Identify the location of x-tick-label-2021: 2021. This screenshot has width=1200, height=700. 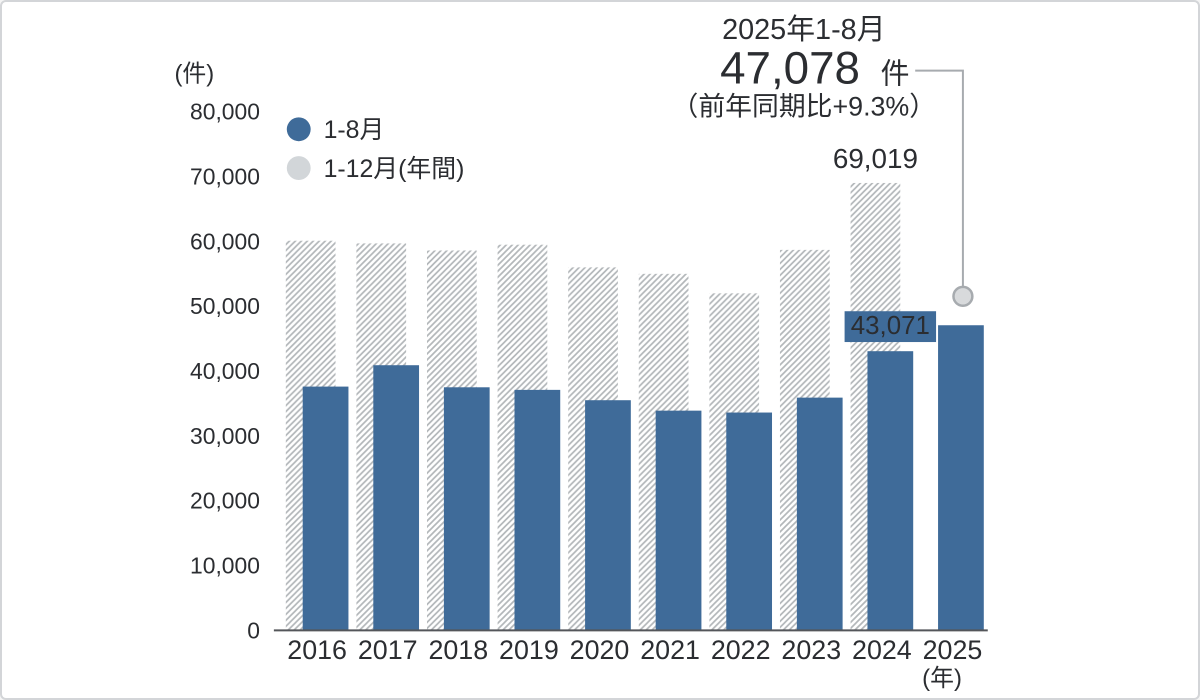
(670, 650).